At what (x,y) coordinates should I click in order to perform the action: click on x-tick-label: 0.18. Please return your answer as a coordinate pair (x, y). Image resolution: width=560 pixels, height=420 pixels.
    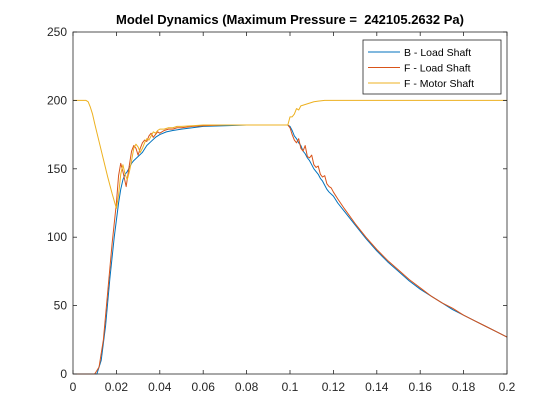
    Looking at the image, I should click on (464, 387).